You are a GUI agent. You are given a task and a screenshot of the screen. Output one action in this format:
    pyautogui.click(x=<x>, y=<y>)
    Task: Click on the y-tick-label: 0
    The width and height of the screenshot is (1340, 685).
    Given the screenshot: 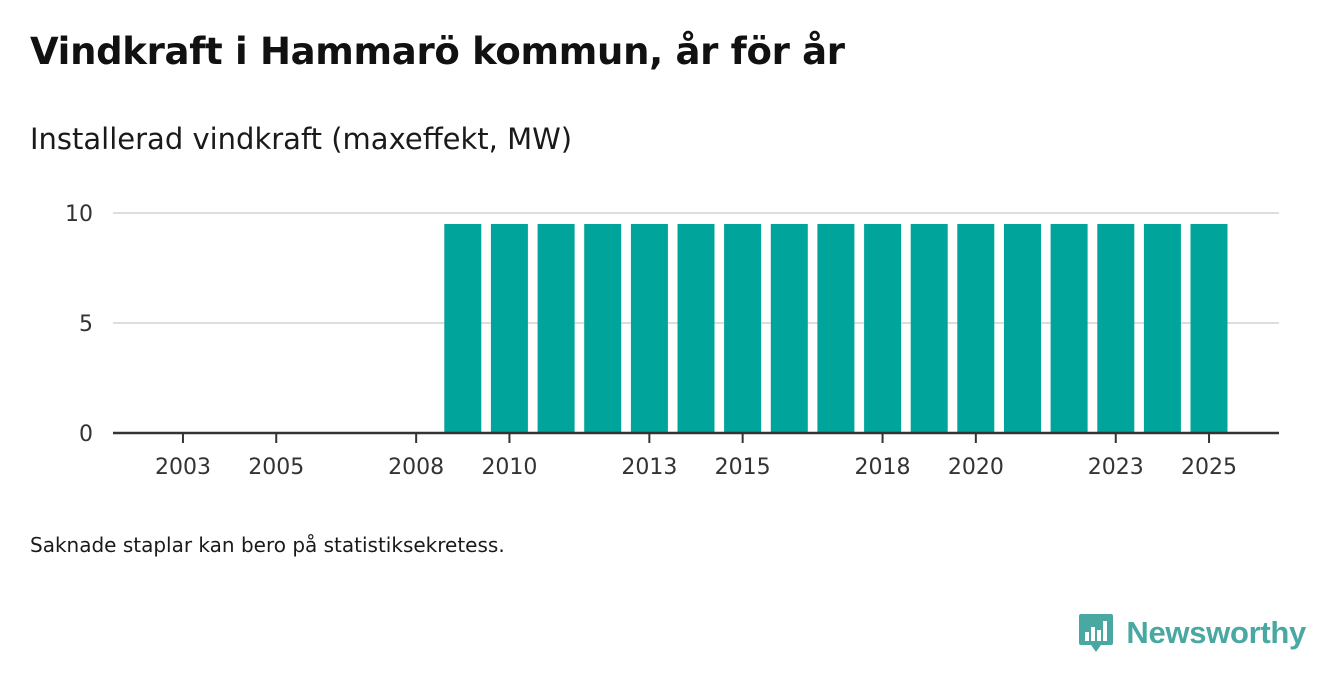 What is the action you would take?
    pyautogui.click(x=86, y=434)
    